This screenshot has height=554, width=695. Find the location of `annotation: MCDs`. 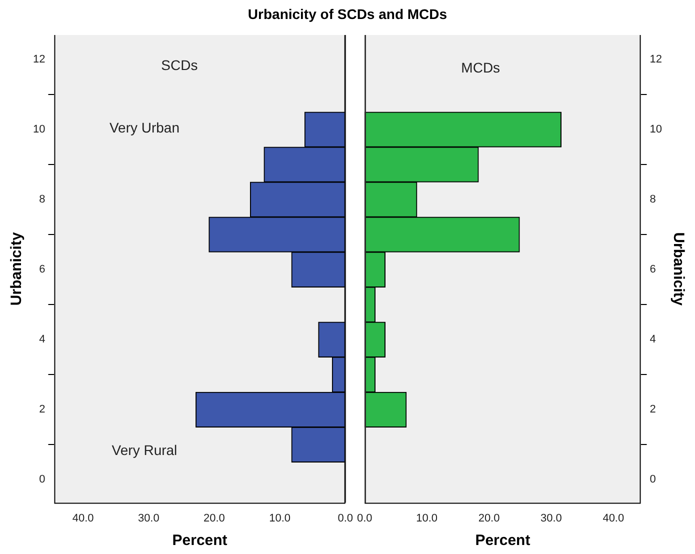

annotation: MCDs is located at coordinates (480, 68).